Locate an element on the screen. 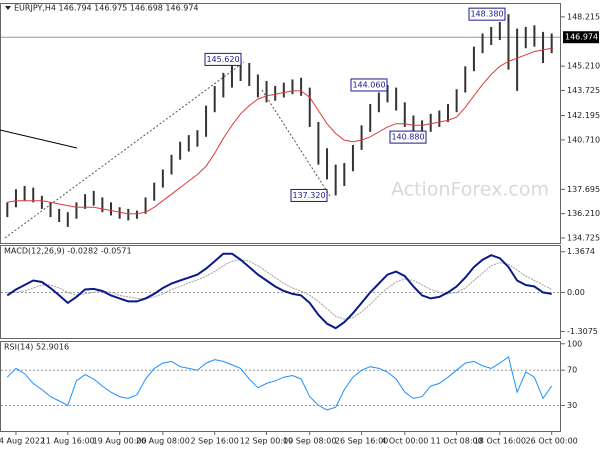  y-tick-label: 148.215 is located at coordinates (583, 16).